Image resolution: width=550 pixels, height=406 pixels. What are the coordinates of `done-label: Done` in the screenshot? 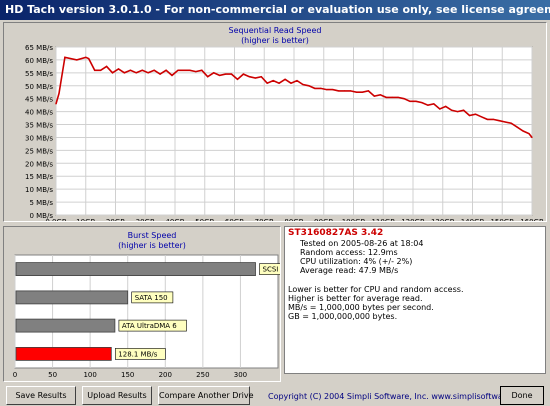 It's located at (522, 395).